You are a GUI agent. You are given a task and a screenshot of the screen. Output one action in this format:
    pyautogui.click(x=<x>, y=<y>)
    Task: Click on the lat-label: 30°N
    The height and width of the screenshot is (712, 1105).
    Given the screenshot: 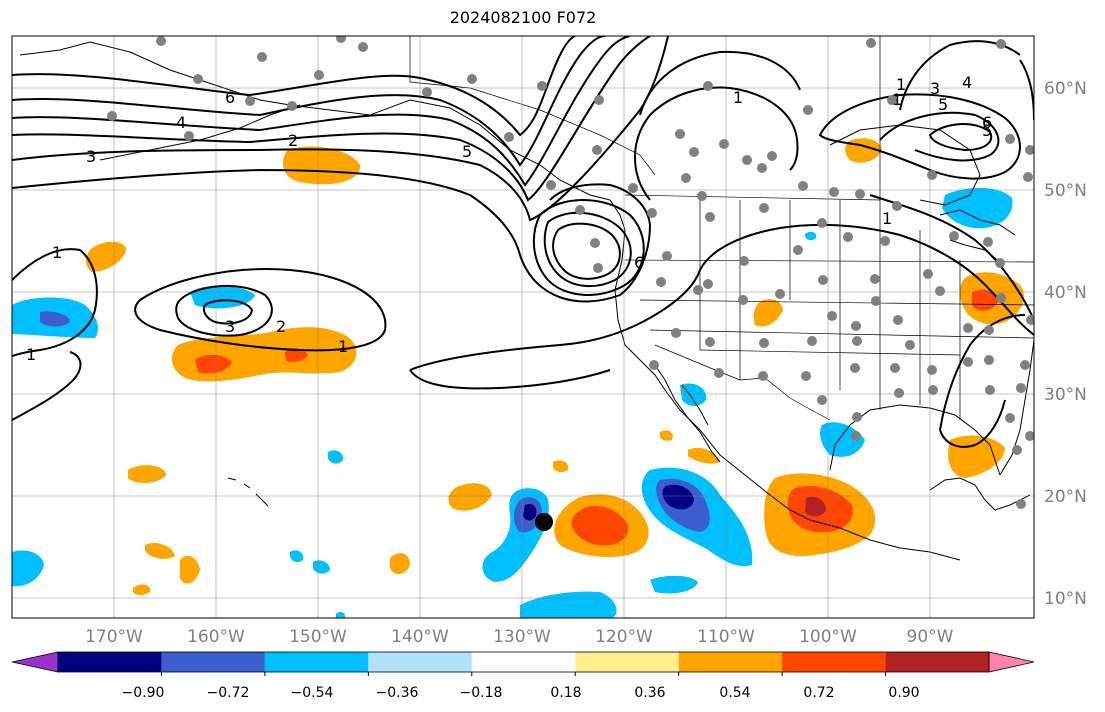 What is the action you would take?
    pyautogui.click(x=1065, y=395)
    